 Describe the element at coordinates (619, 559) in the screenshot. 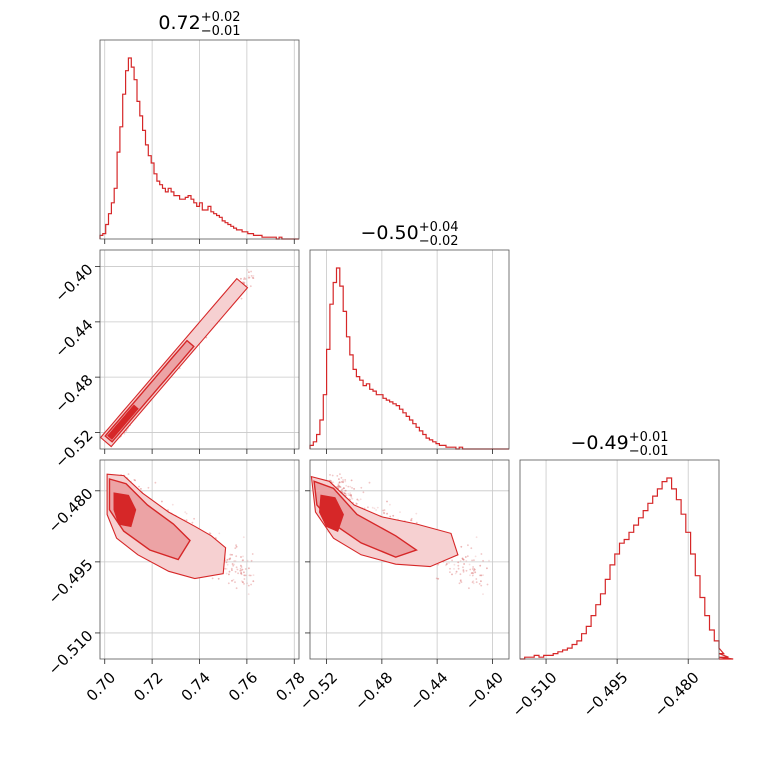

I see `panel-border` at that location.